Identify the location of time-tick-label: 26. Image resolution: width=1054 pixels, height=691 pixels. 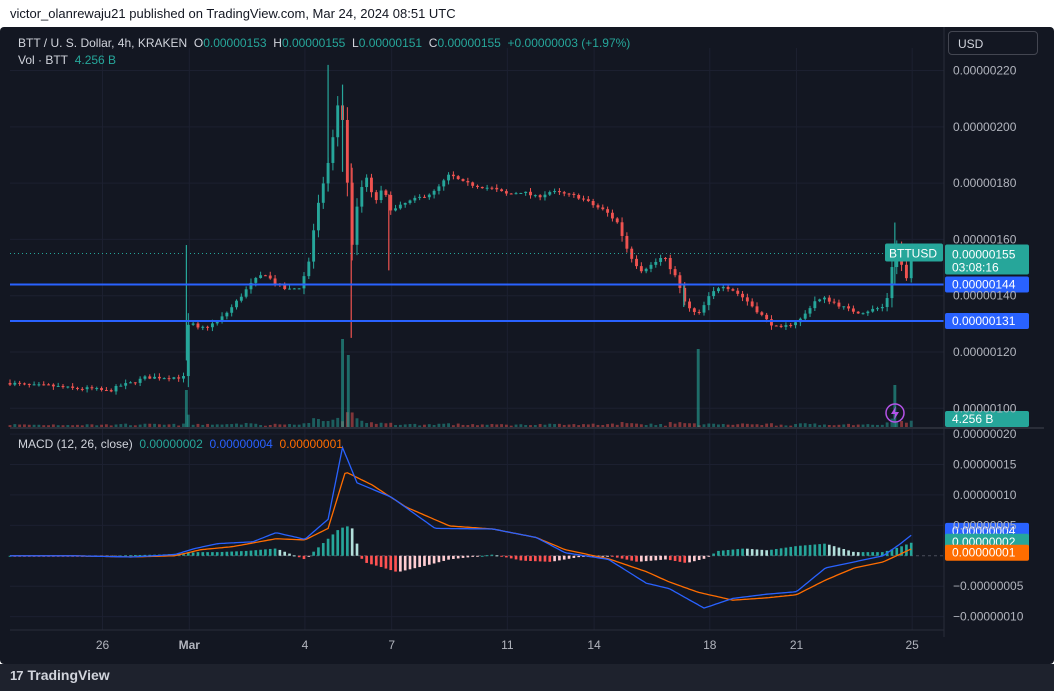
(103, 645).